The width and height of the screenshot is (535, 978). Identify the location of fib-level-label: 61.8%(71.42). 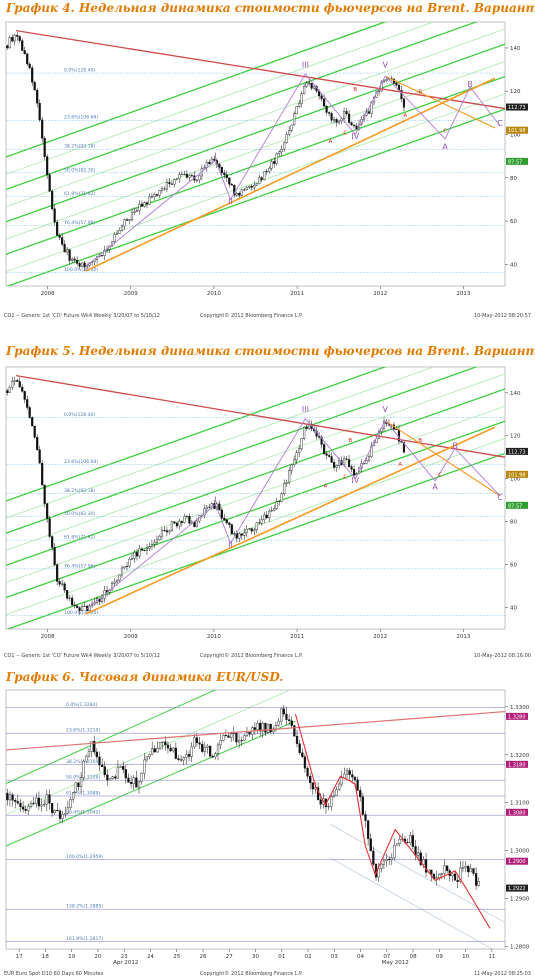
(80, 194).